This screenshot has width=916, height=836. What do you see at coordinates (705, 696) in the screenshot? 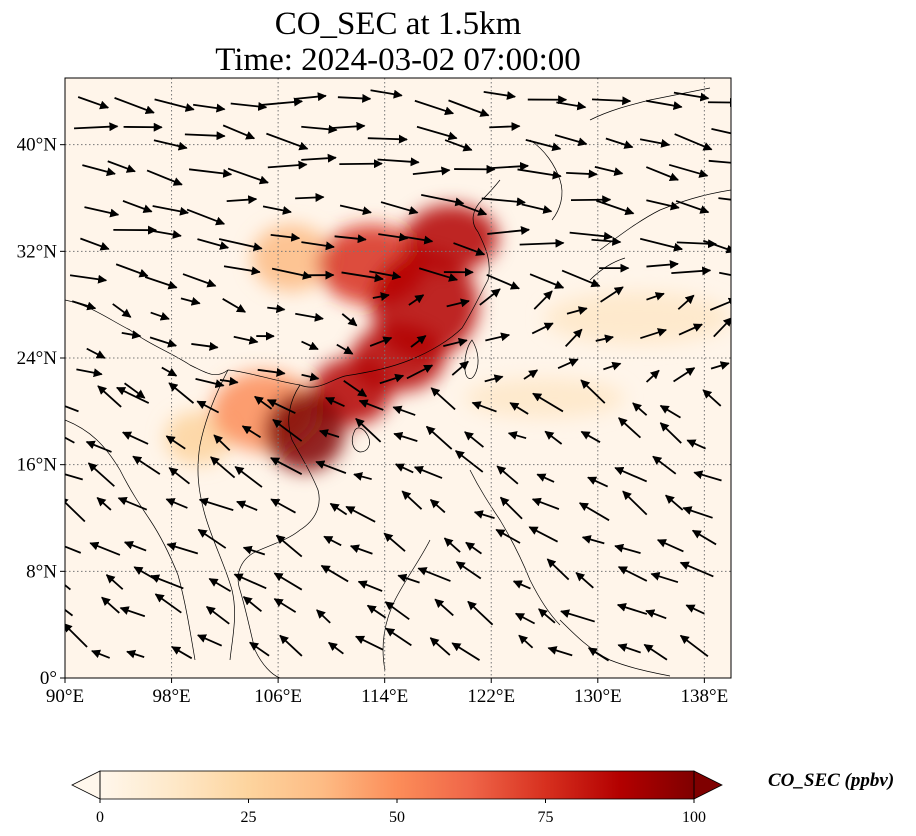
I see `longitude-tick-label: 138°E` at bounding box center [705, 696].